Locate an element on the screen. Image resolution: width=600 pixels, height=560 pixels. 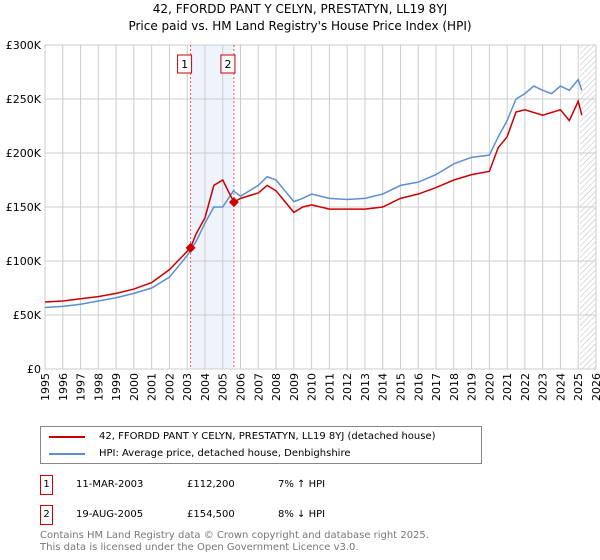
y-tick-label: £300K is located at coordinates (24, 45).